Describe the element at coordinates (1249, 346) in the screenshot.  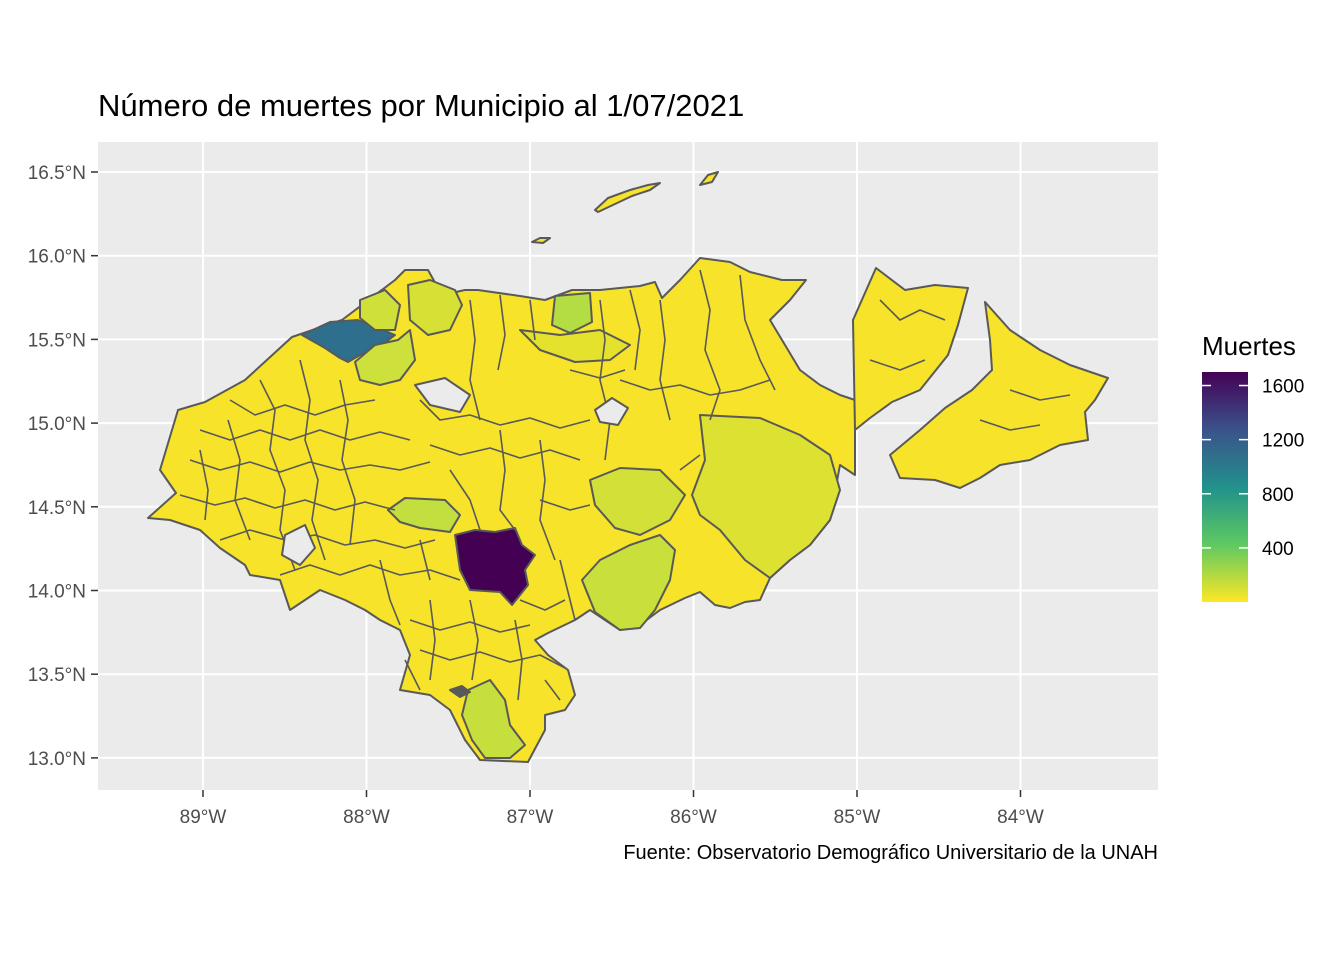
I see `legend-title: Muertes` at that location.